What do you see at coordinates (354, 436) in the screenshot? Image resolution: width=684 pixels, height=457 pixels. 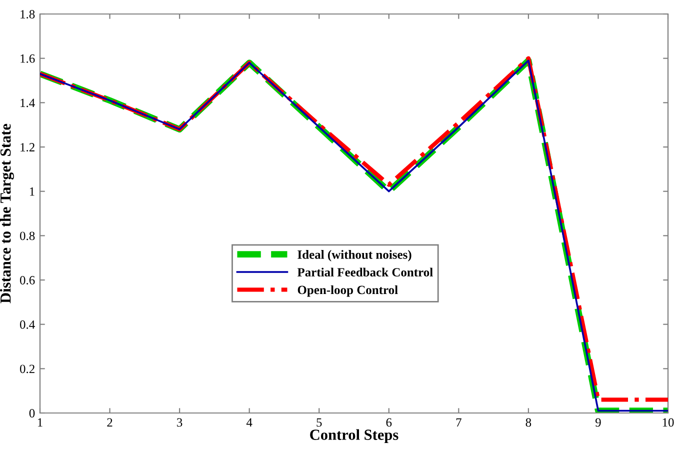 I see `x-axis-title: Control Steps` at bounding box center [354, 436].